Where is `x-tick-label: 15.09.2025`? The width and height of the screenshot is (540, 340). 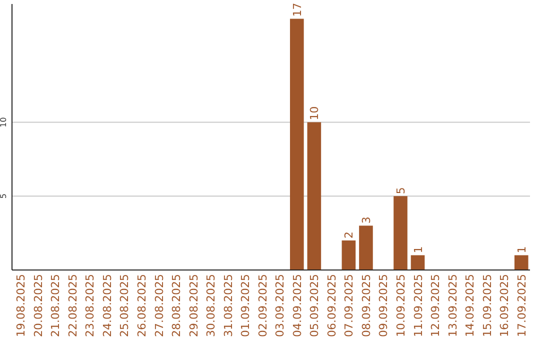
x-tick-label: 15.09.2025 is located at coordinates (487, 305).